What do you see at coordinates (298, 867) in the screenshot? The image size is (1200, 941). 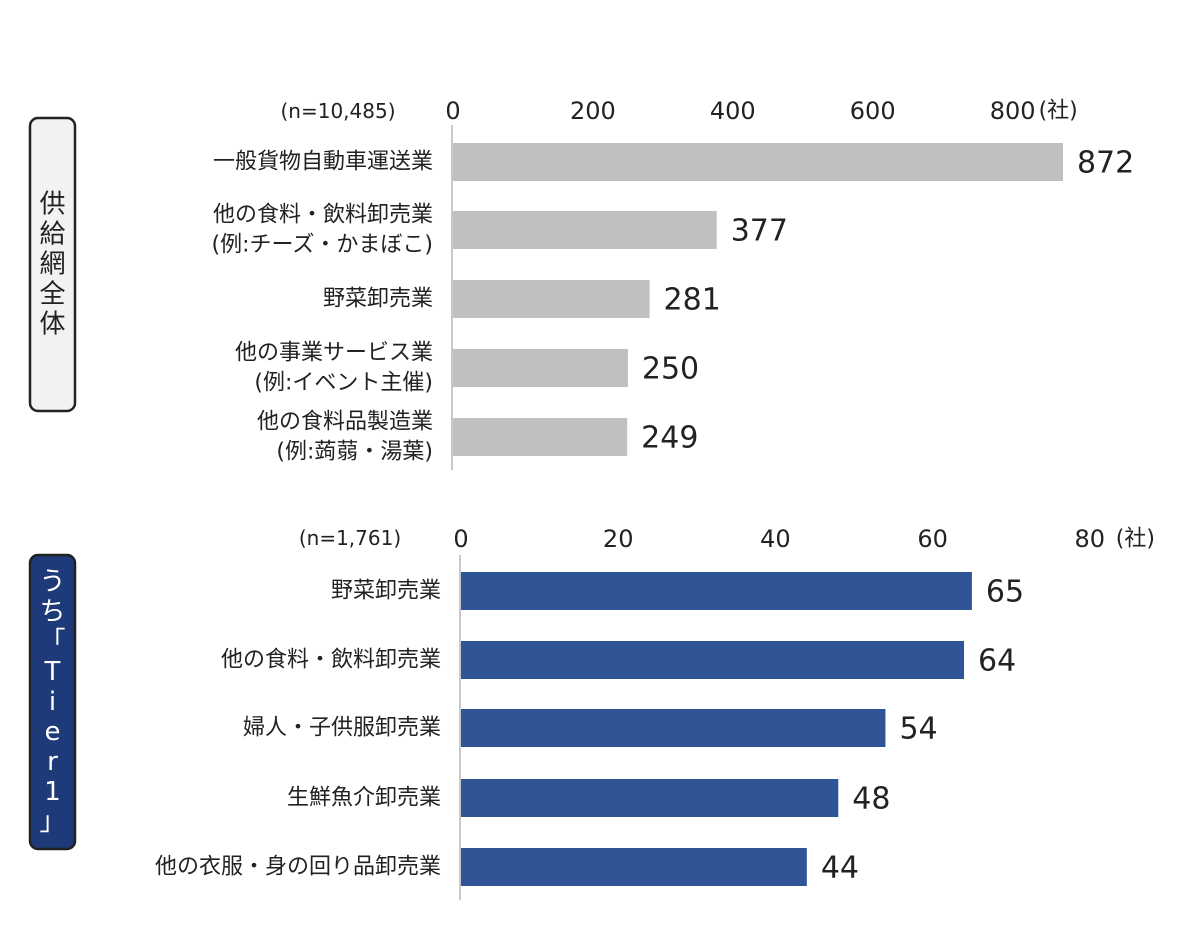 I see `category-label: 他の衣服・身の回り品卸売業` at bounding box center [298, 867].